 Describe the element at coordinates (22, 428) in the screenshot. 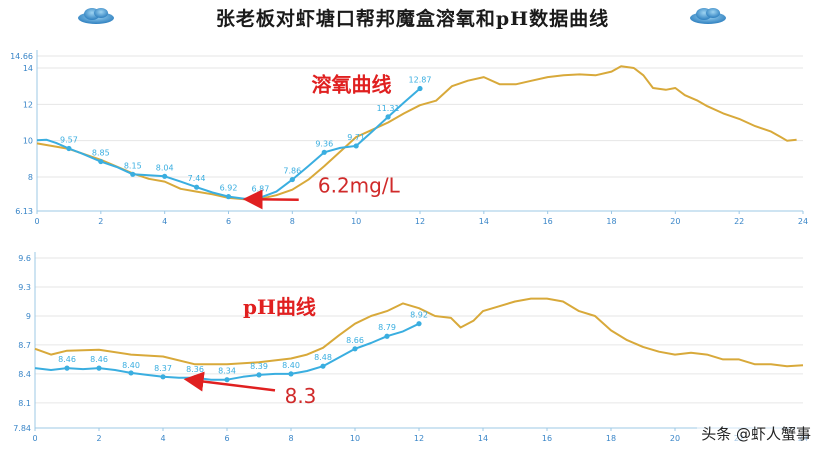

I see `y-tick-label: 7.84` at that location.